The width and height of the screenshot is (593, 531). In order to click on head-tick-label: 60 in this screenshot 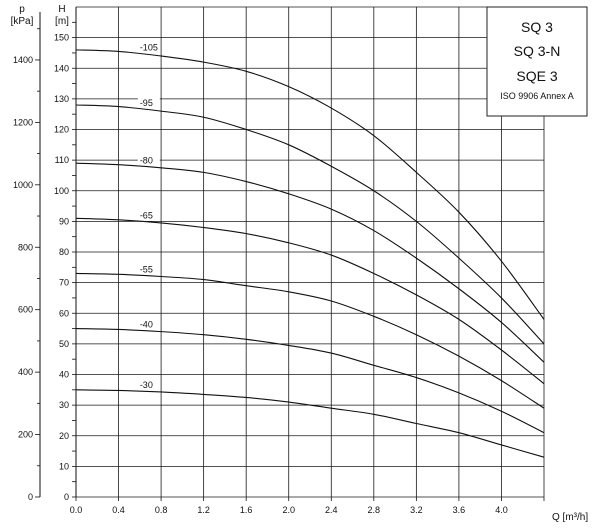, I will do `click(64, 313)`.